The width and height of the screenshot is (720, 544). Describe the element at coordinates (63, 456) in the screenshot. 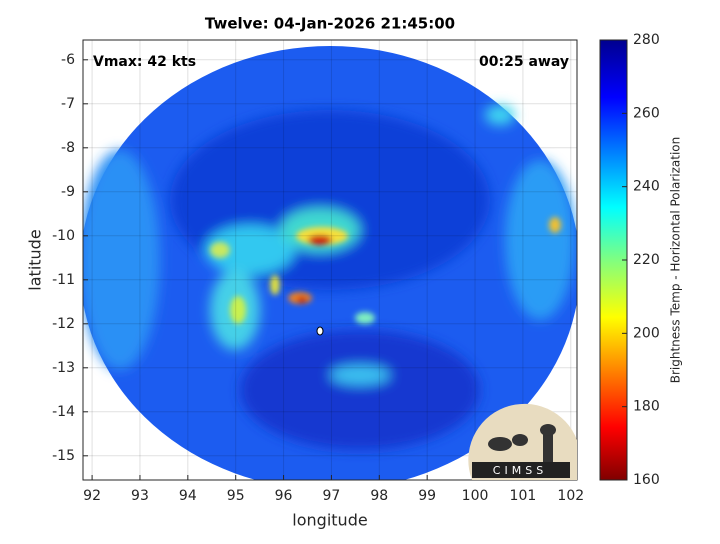

I see `y-tick-label: -15` at that location.